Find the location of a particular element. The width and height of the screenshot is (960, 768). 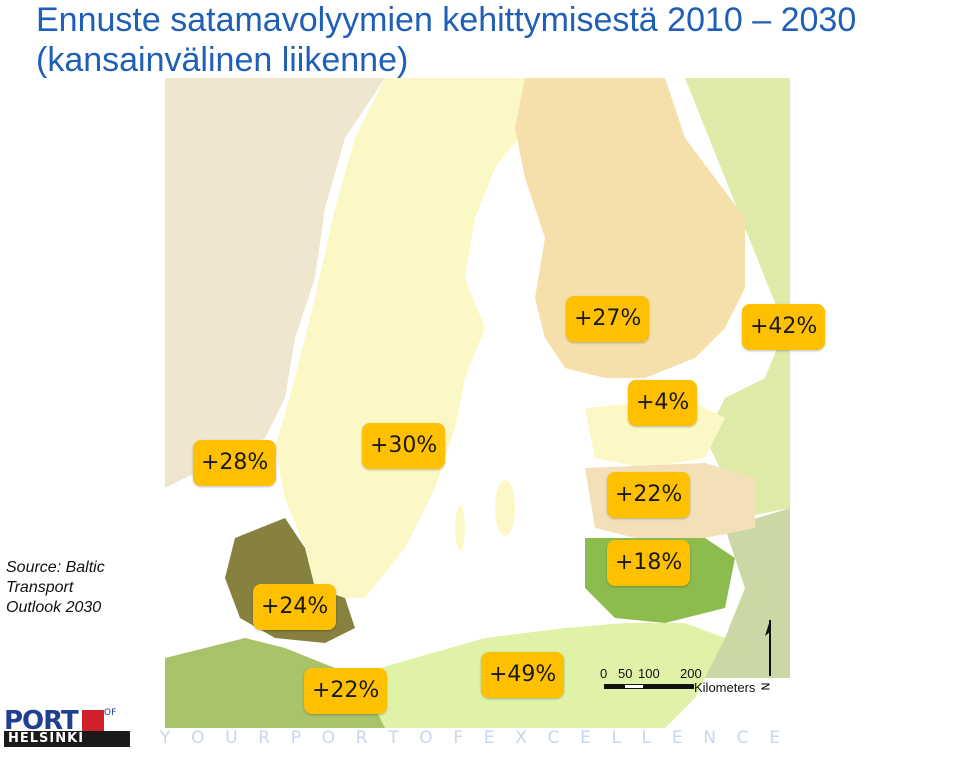

source-line-2: Transport is located at coordinates (40, 587).